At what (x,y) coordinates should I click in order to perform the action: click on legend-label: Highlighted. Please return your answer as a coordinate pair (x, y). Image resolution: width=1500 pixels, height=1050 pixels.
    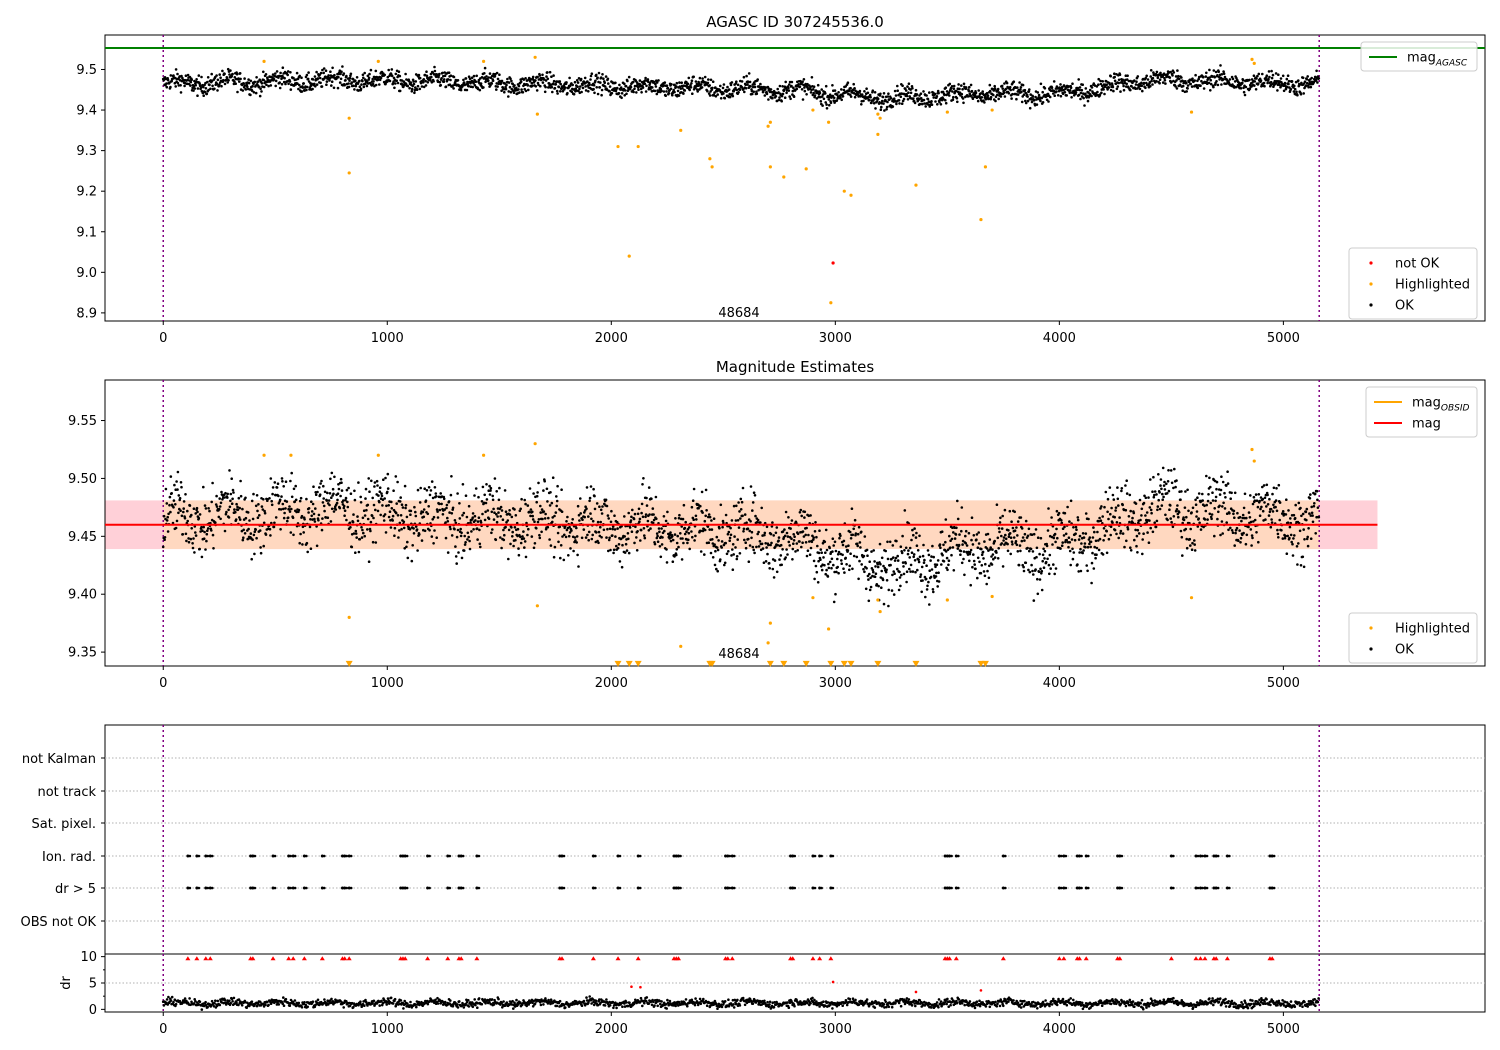
    Looking at the image, I should click on (1432, 285).